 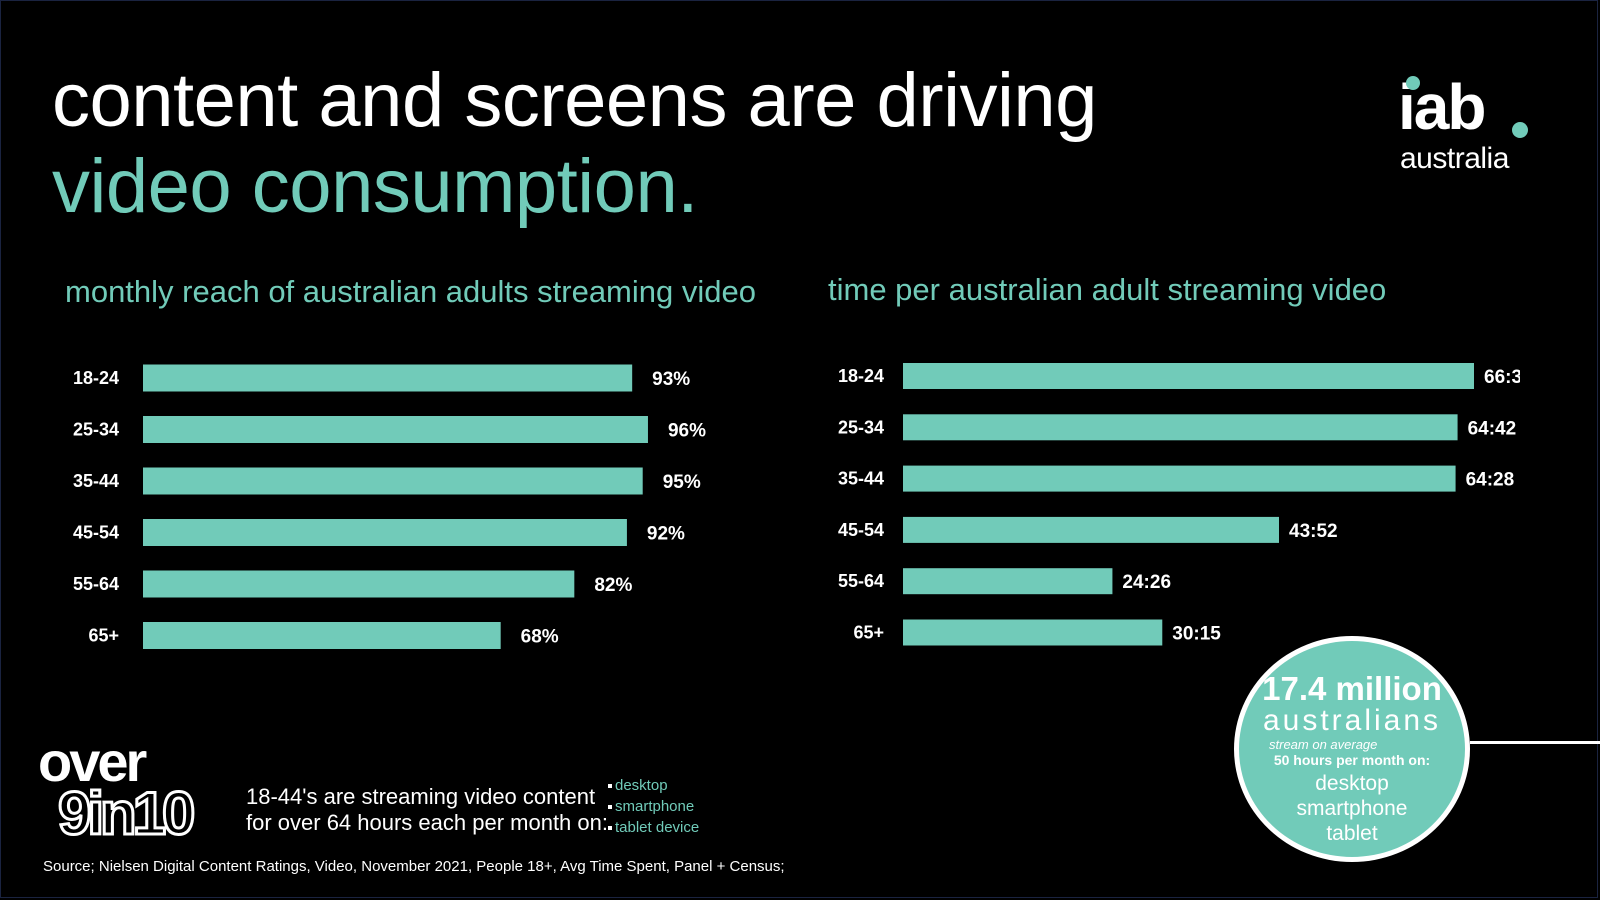 I want to click on logo-dot-icon, so click(x=1413, y=83).